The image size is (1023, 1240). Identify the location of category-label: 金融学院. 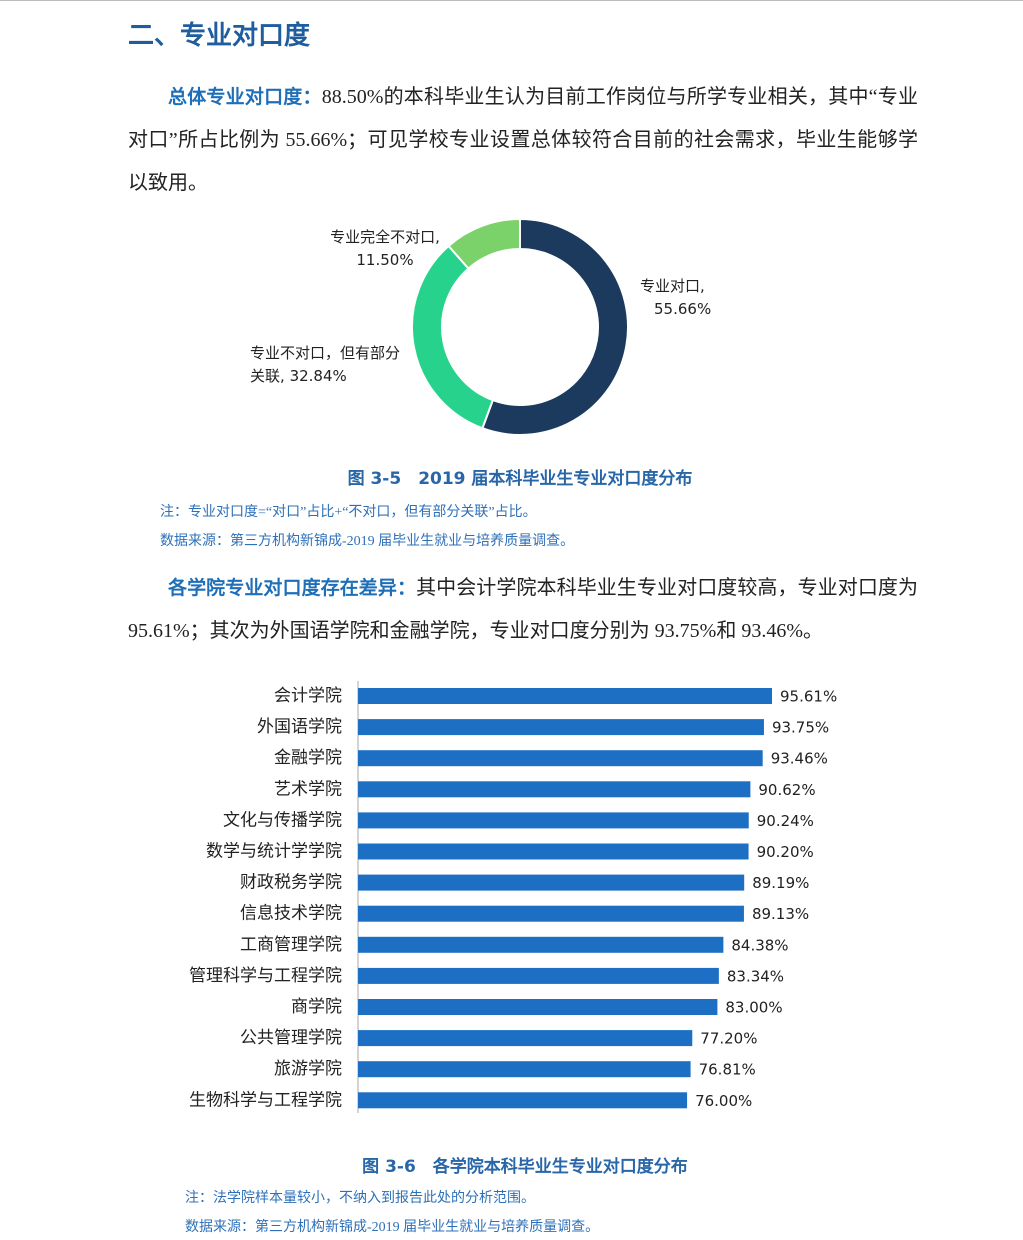
(308, 758).